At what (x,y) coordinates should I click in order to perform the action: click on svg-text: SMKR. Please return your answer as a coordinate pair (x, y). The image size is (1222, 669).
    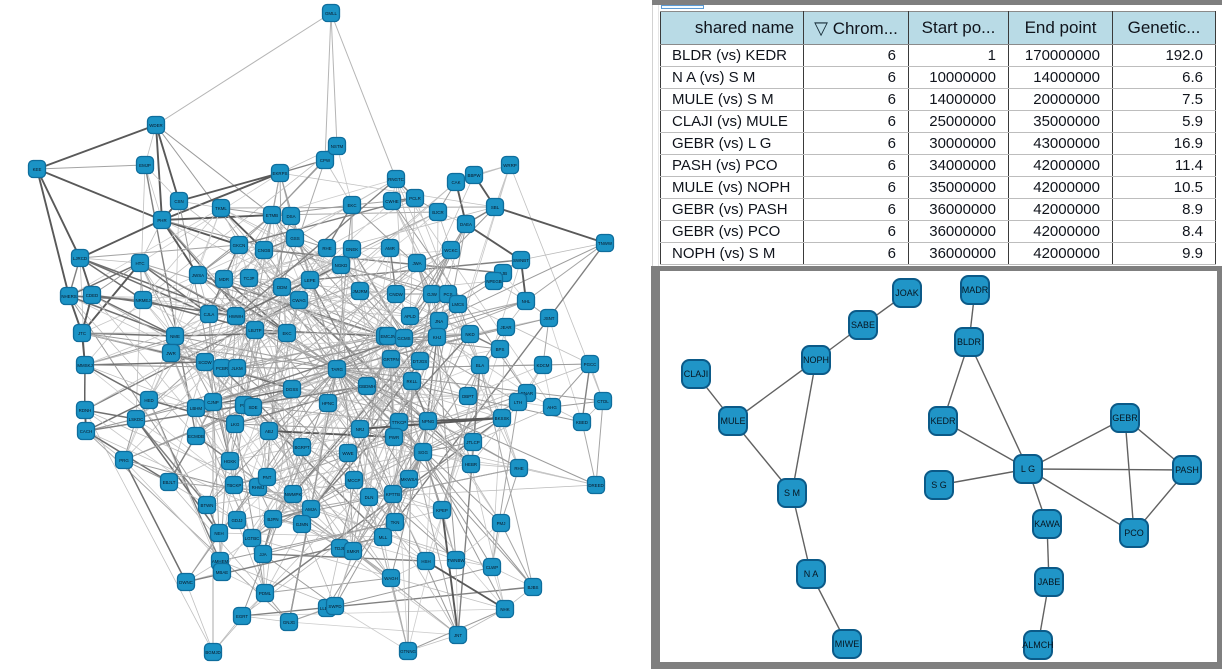
    Looking at the image, I should click on (353, 551).